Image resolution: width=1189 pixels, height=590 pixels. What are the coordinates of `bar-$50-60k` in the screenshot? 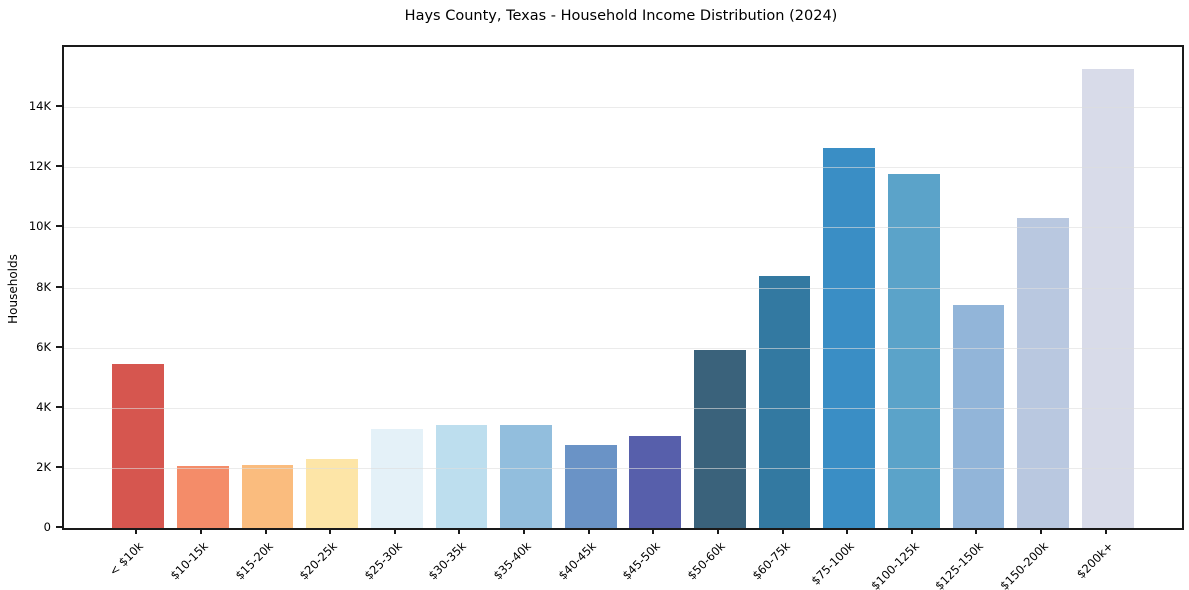 It's located at (720, 438).